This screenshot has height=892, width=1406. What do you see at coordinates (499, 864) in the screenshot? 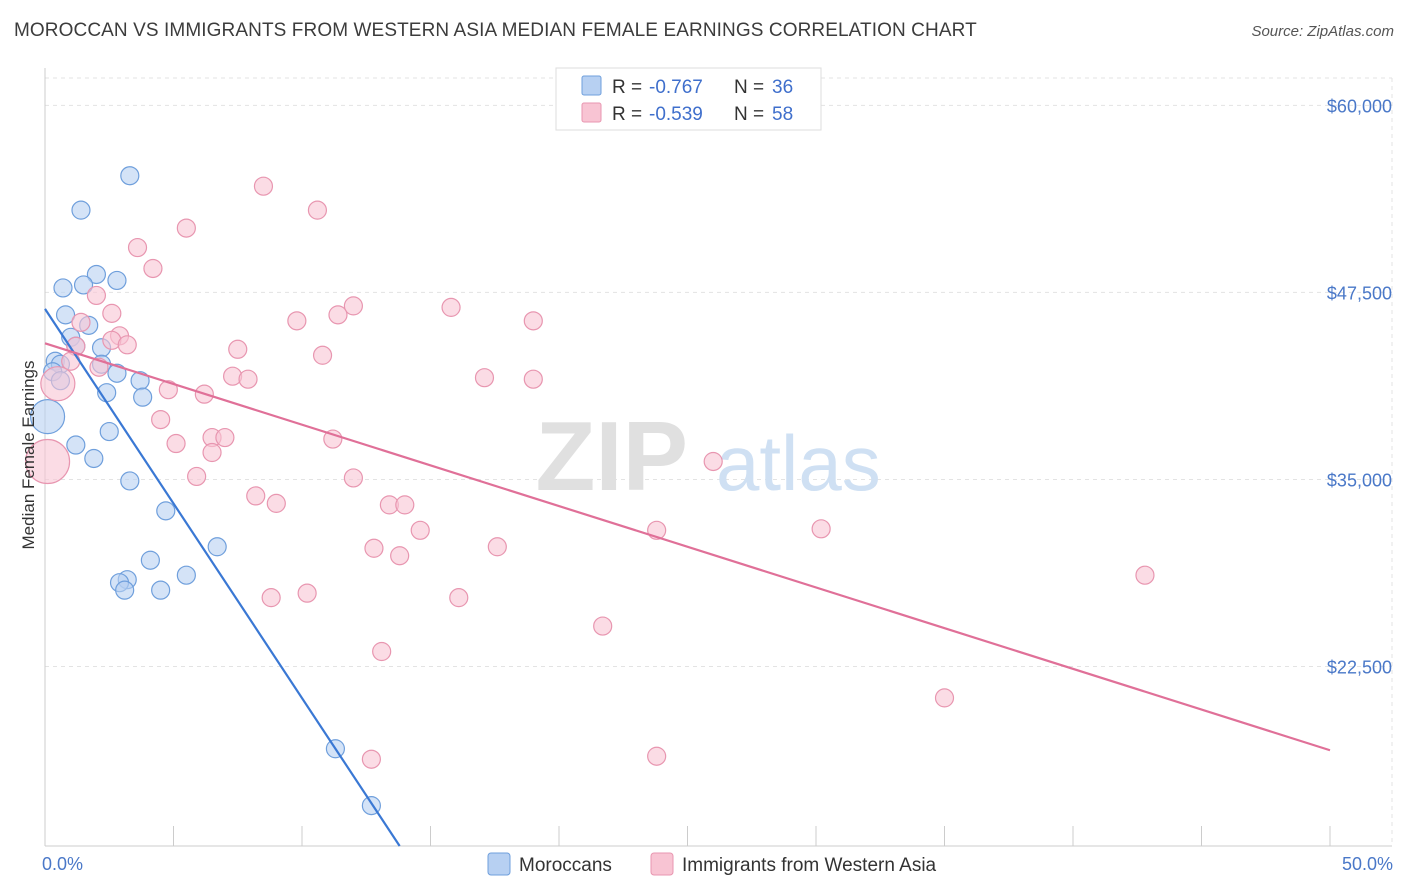
I see `series-legend-swatch-moroccans` at bounding box center [499, 864].